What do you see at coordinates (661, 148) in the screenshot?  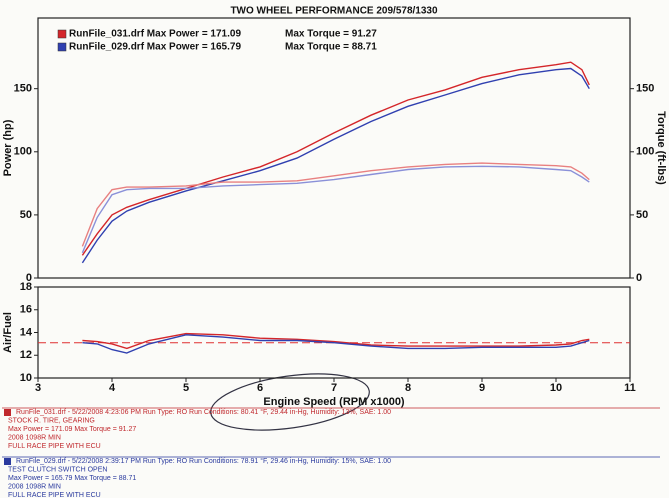 I see `y2-axis-label: Torque (ft-lbs)` at bounding box center [661, 148].